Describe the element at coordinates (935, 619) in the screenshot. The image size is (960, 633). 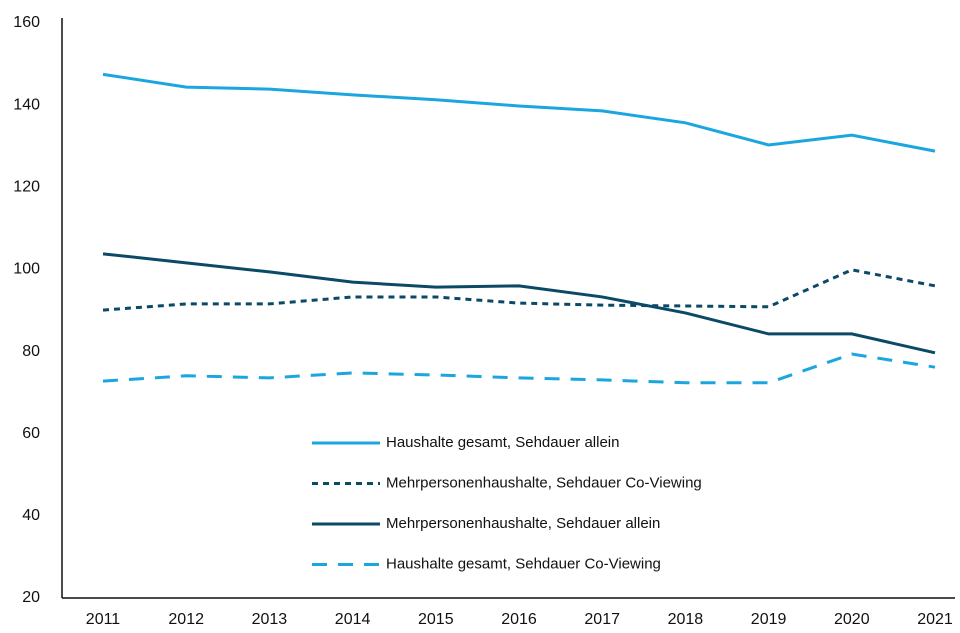
I see `x-tick-label: 2021` at that location.